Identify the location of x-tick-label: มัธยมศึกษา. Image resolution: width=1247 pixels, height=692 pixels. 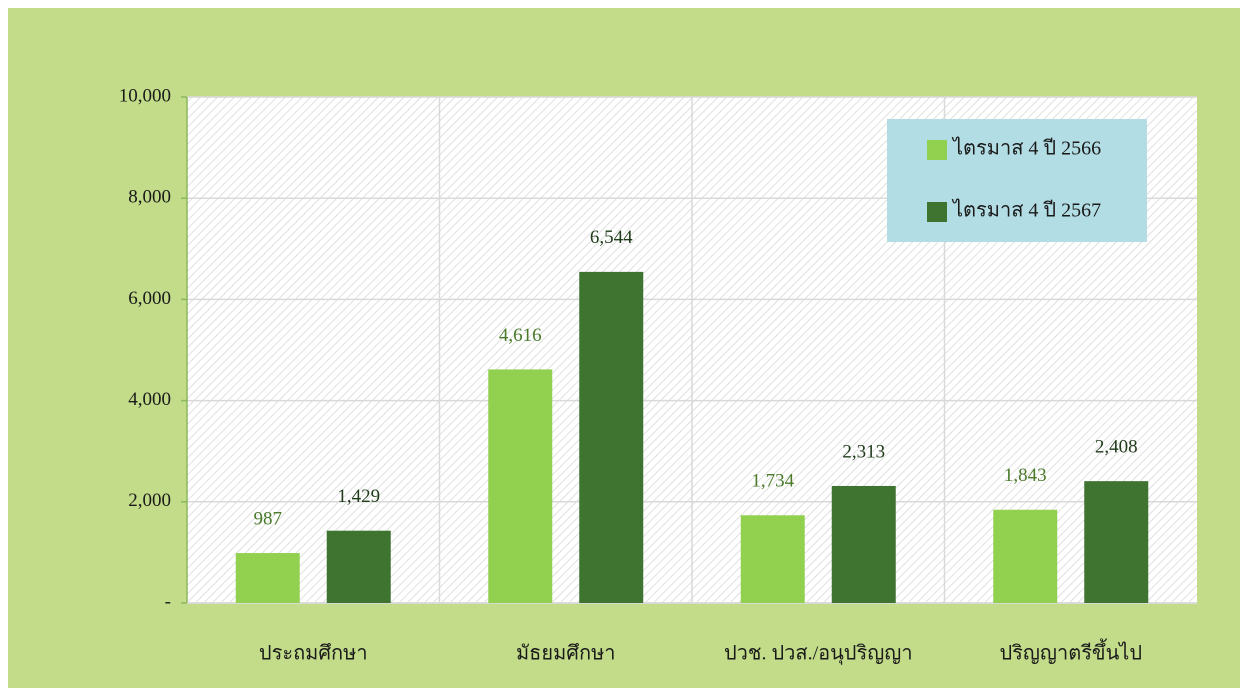
(566, 654).